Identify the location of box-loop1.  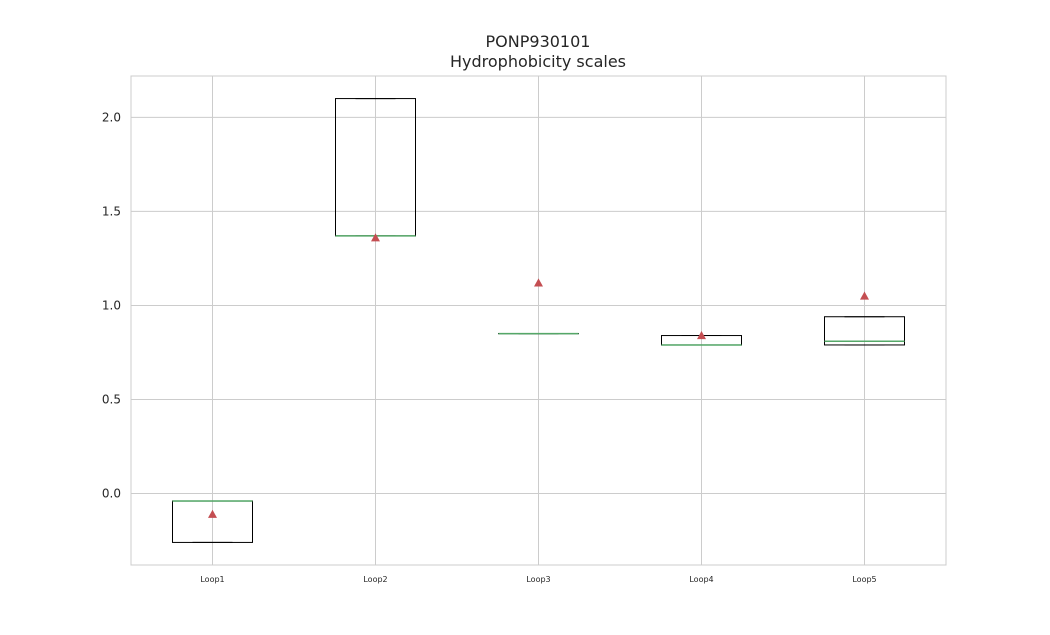
(212, 521).